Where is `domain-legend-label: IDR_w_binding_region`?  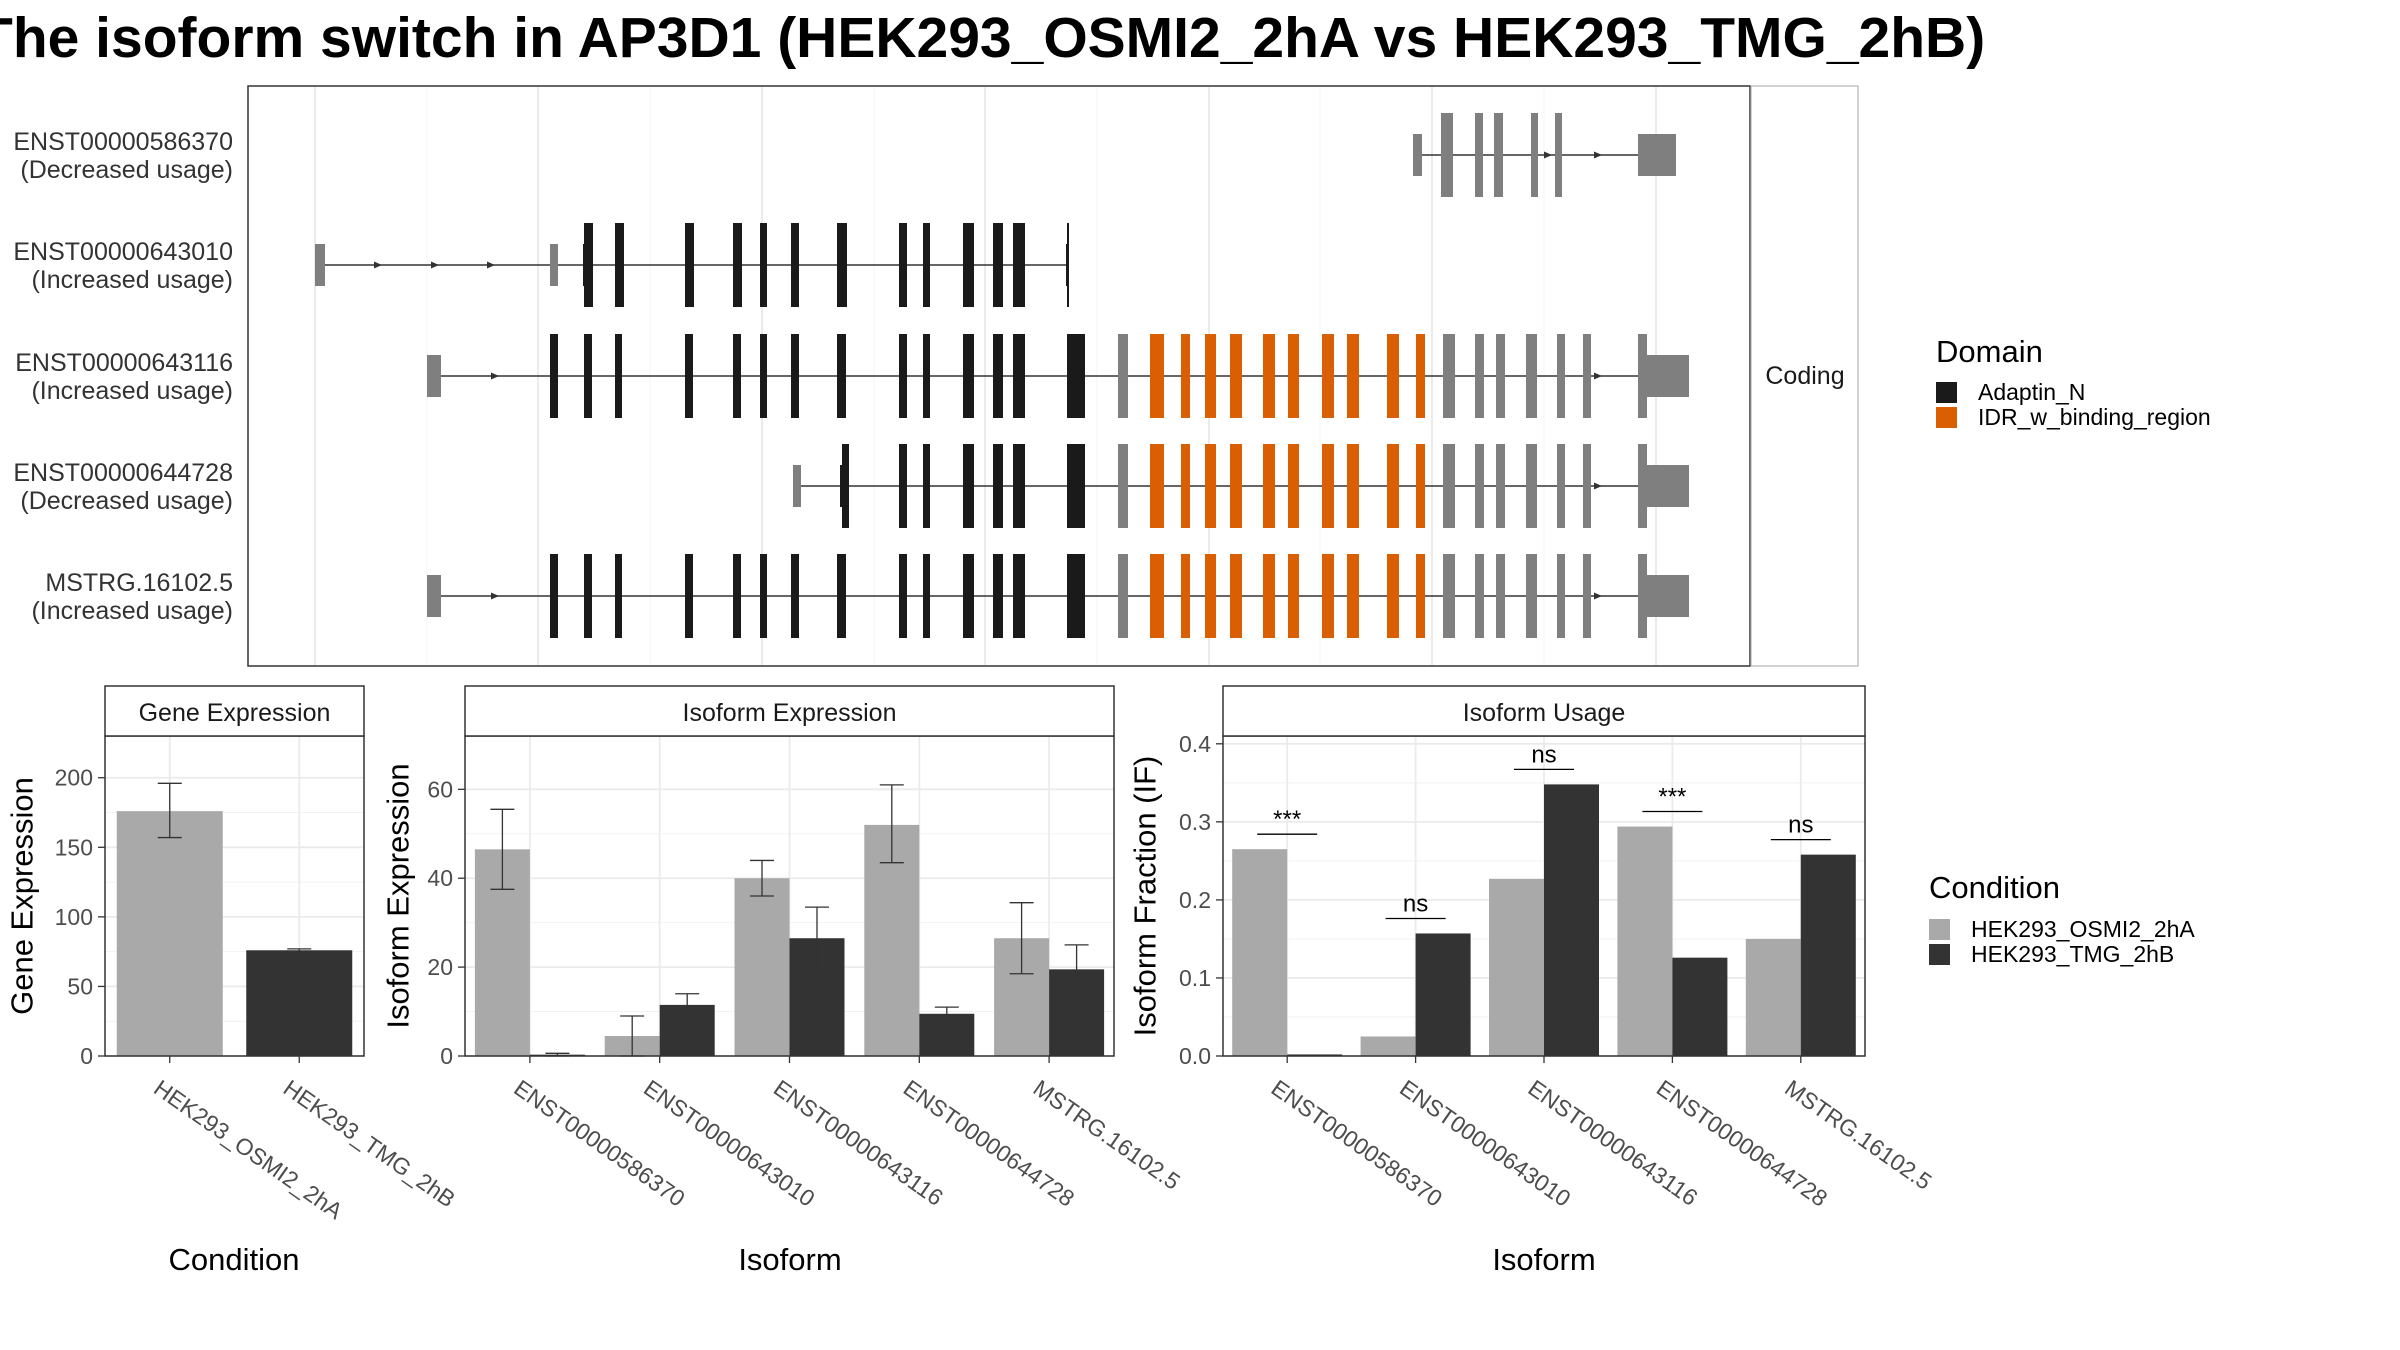 domain-legend-label: IDR_w_binding_region is located at coordinates (2094, 417).